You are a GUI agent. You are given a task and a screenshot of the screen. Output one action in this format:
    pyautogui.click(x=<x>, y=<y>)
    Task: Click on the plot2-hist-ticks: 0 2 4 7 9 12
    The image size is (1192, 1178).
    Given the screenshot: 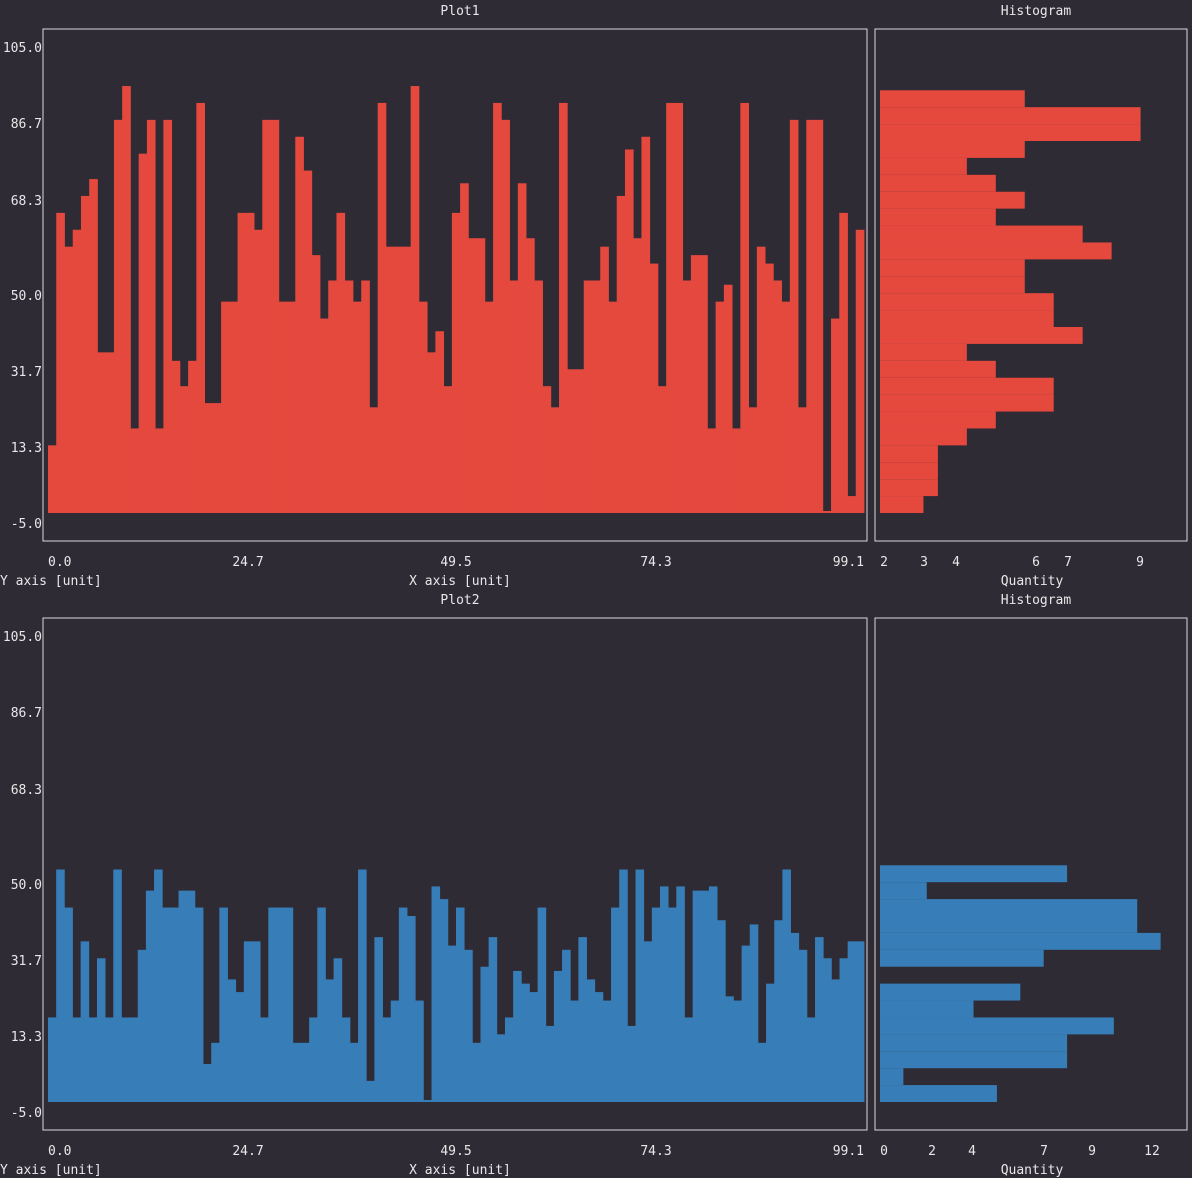 What is the action you would take?
    pyautogui.click(x=1020, y=1151)
    